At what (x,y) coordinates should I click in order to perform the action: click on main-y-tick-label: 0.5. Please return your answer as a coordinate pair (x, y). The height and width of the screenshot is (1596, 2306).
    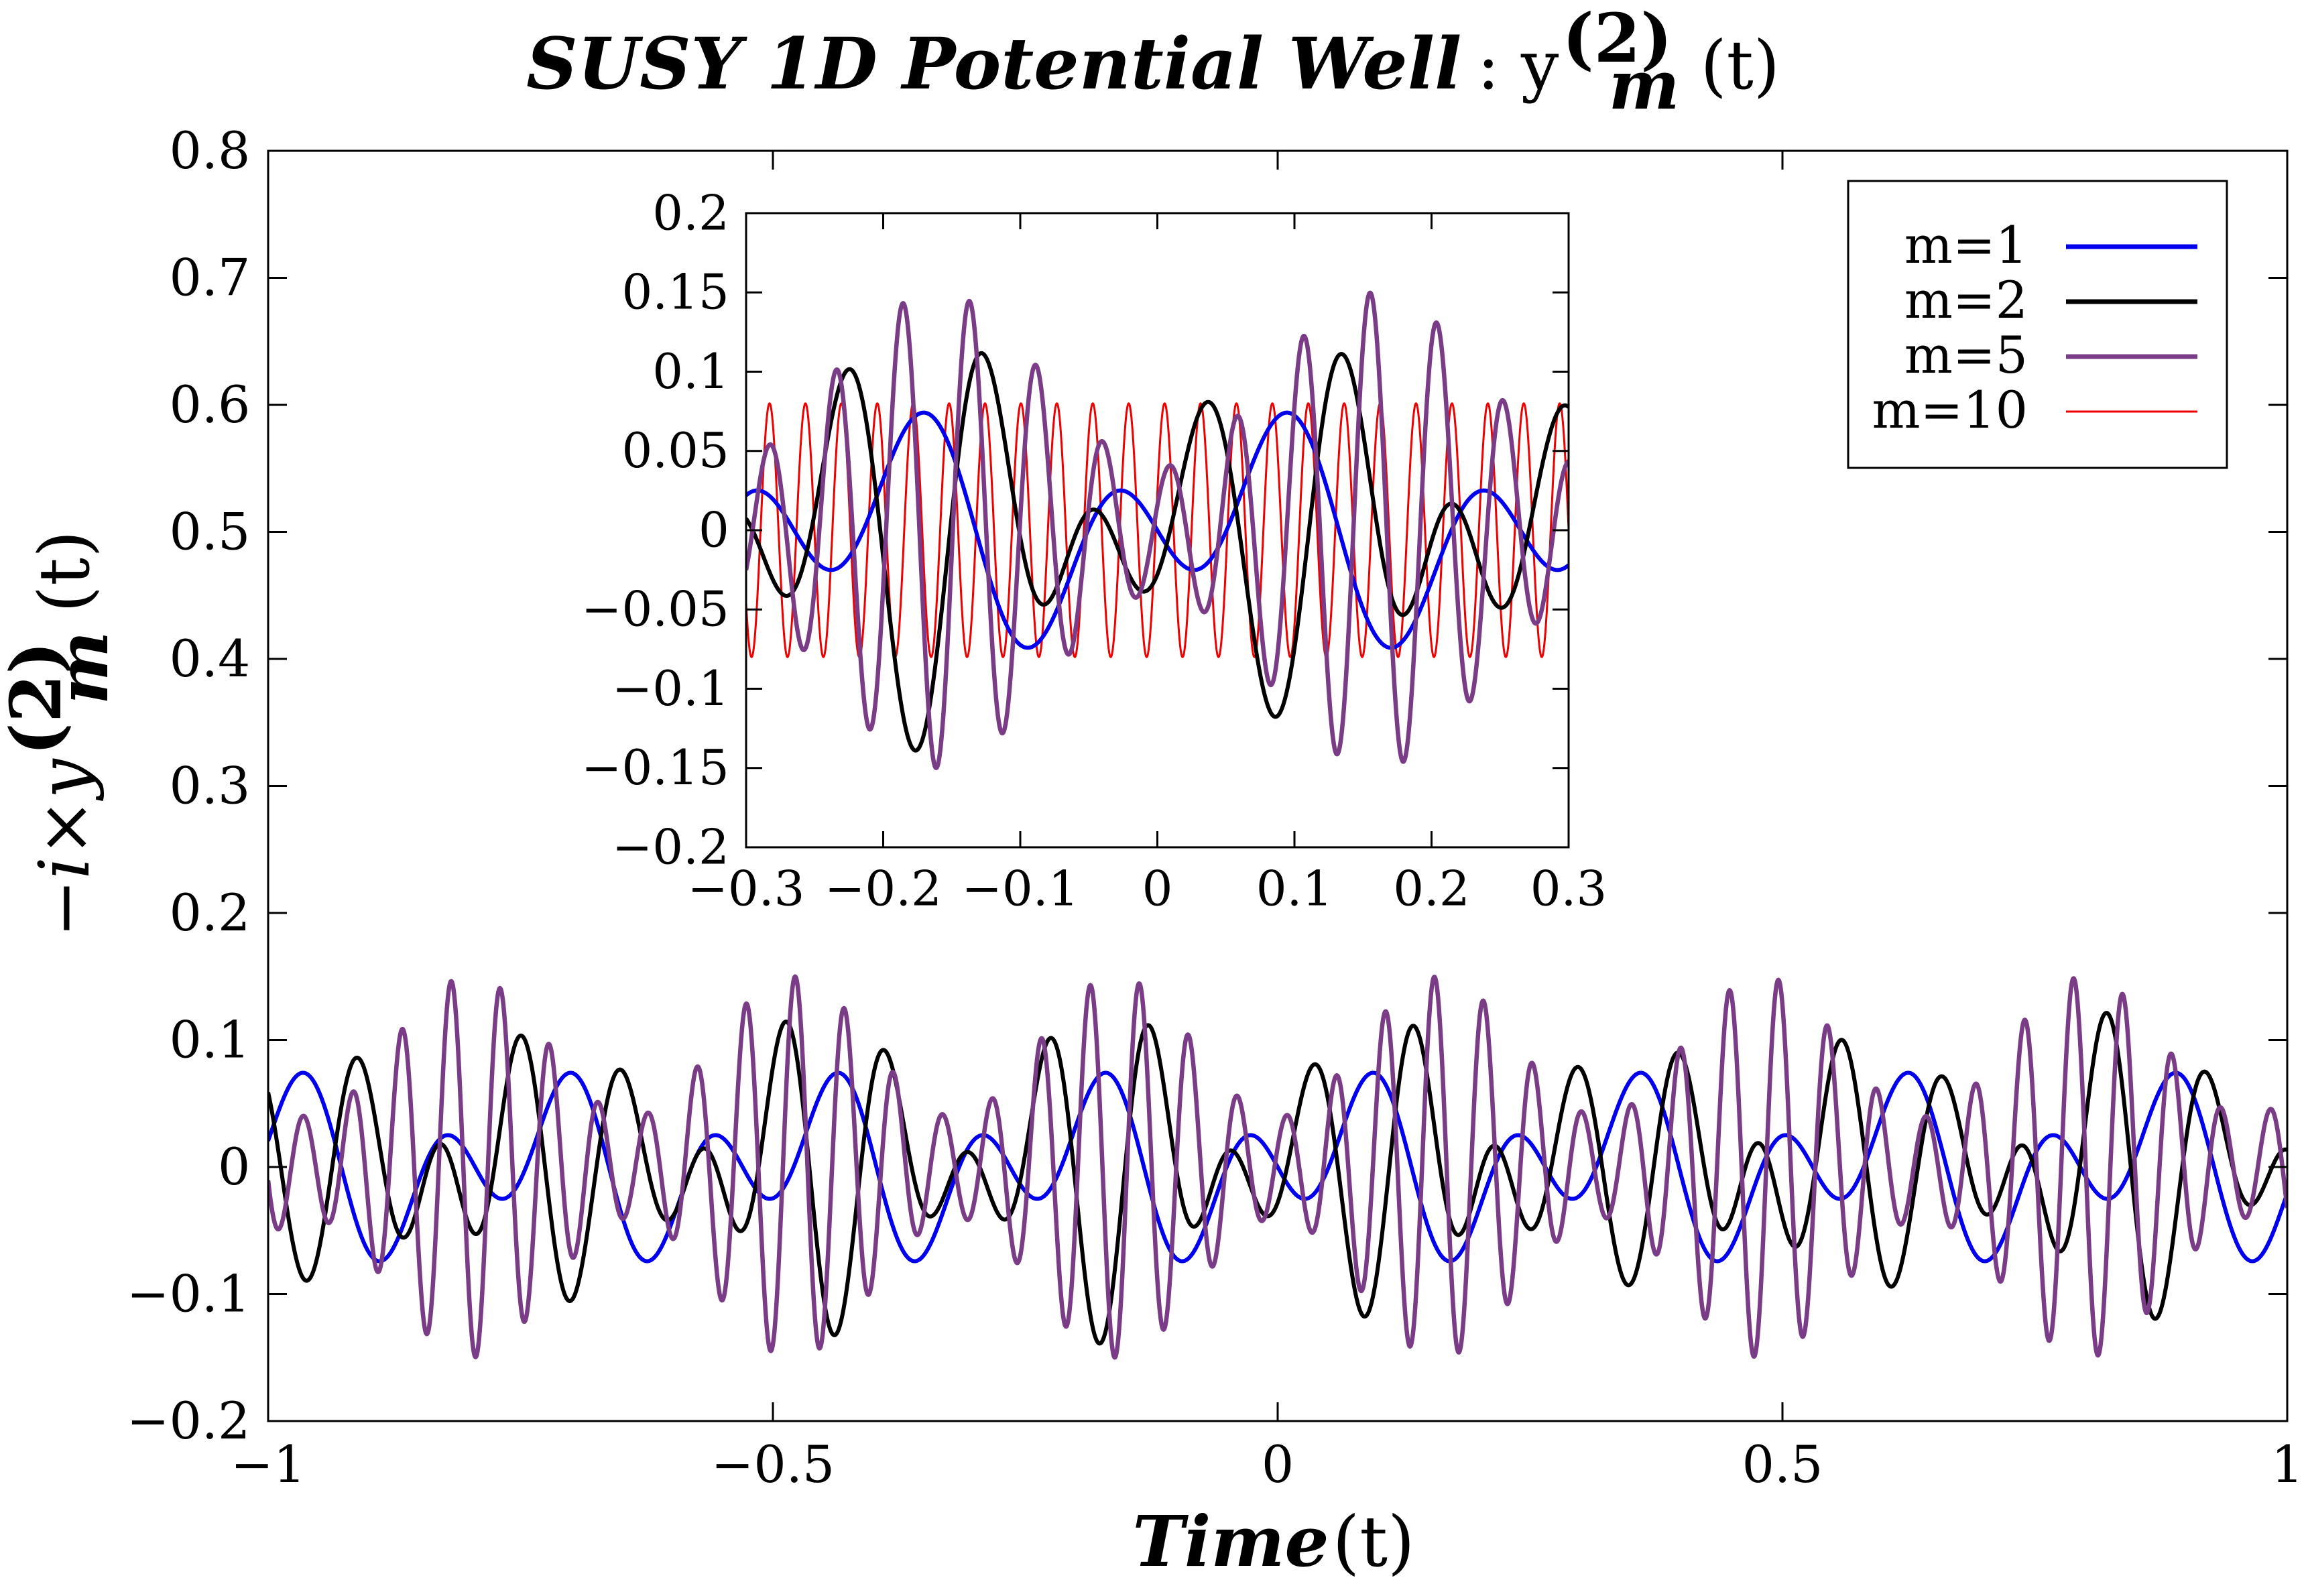
    Looking at the image, I should click on (210, 531).